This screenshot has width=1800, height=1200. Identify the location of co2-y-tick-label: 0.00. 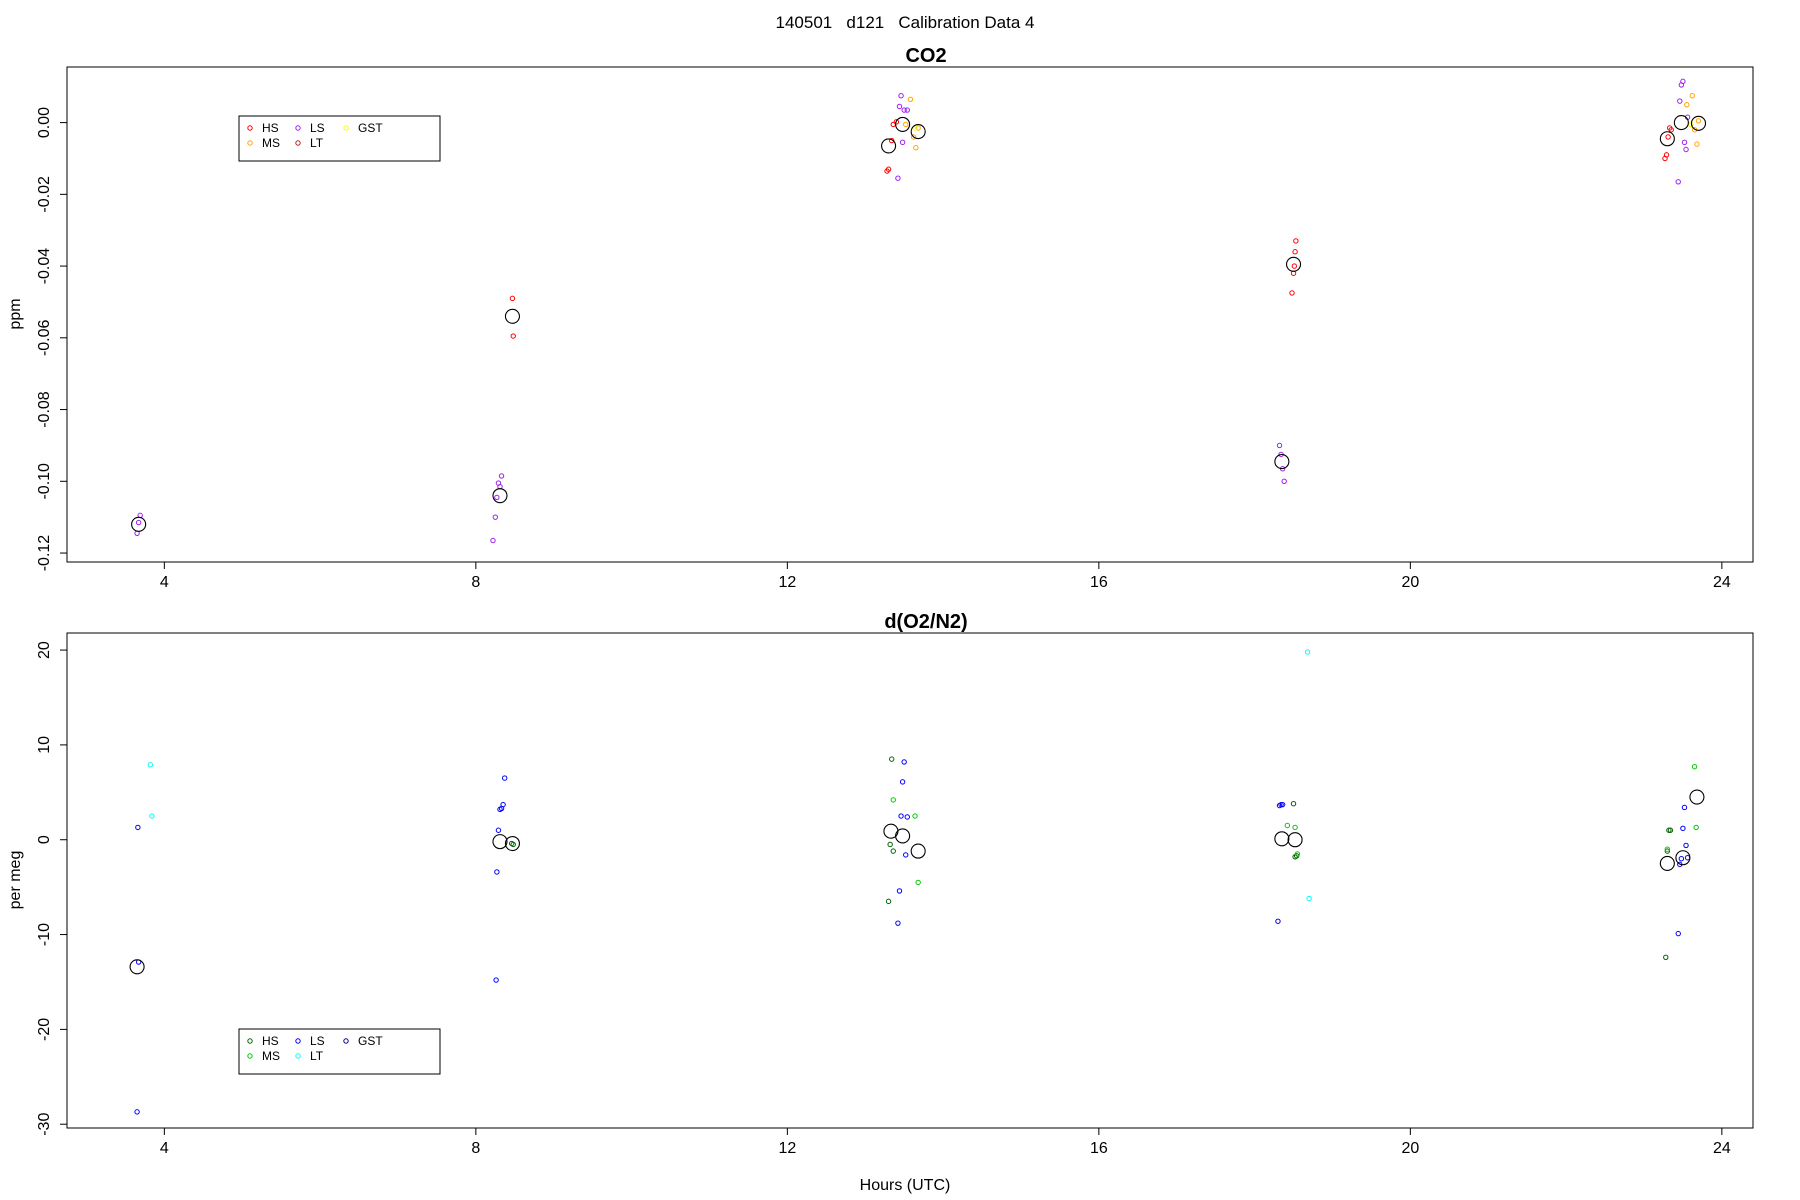
(44, 122).